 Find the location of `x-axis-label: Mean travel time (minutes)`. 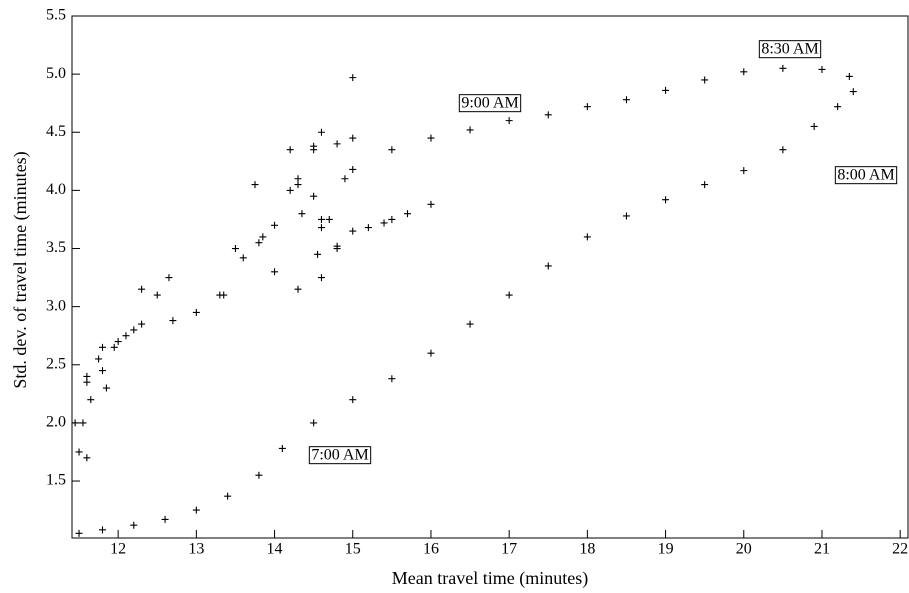

x-axis-label: Mean travel time (minutes) is located at coordinates (490, 578).